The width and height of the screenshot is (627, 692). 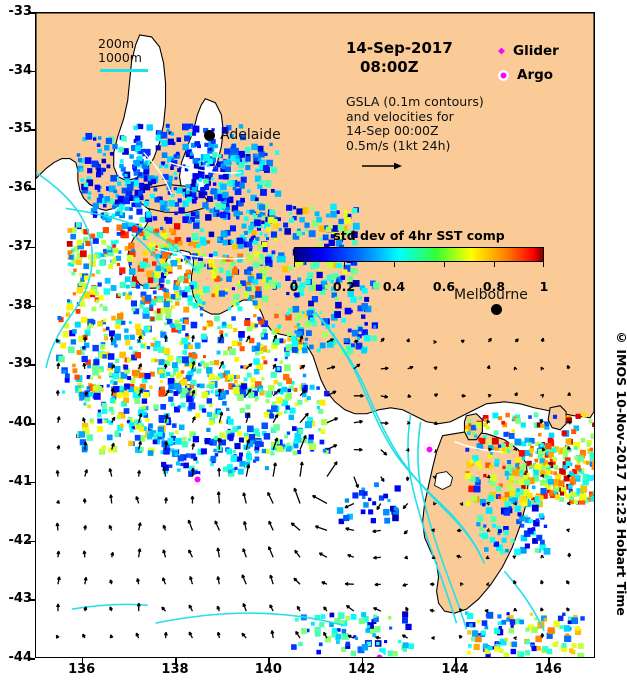 I want to click on depth-1000m-color-swatch, so click(x=124, y=70).